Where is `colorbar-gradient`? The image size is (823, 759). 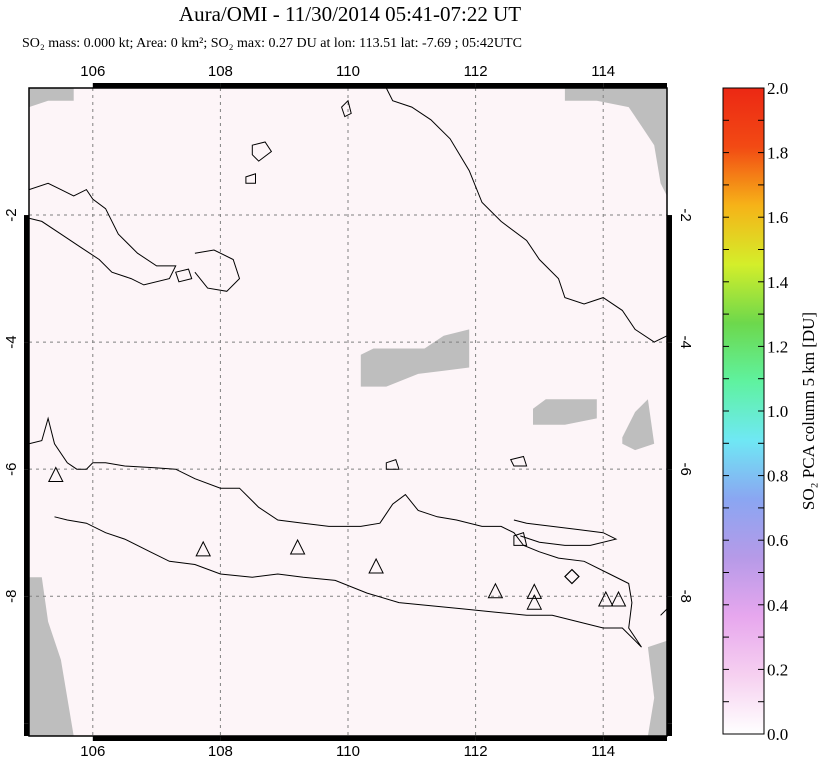
colorbar-gradient is located at coordinates (743, 411).